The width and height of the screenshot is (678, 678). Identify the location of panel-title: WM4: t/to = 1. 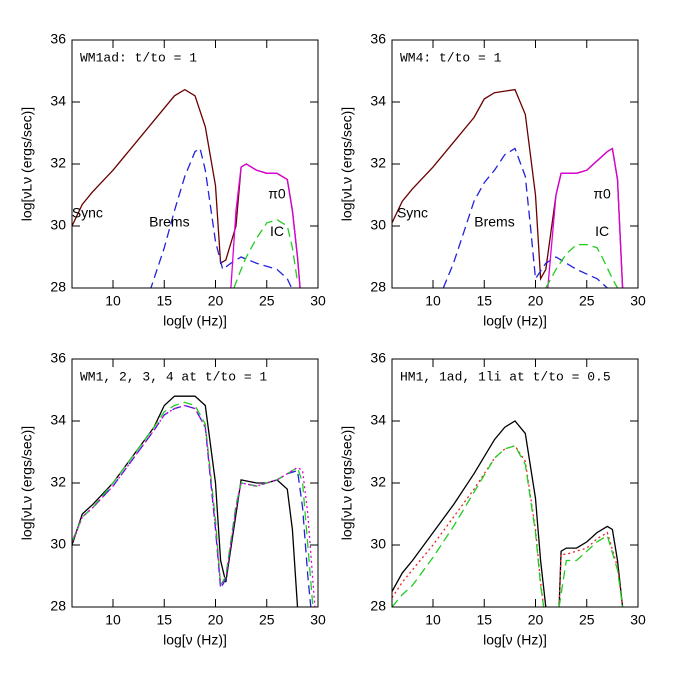
(451, 57).